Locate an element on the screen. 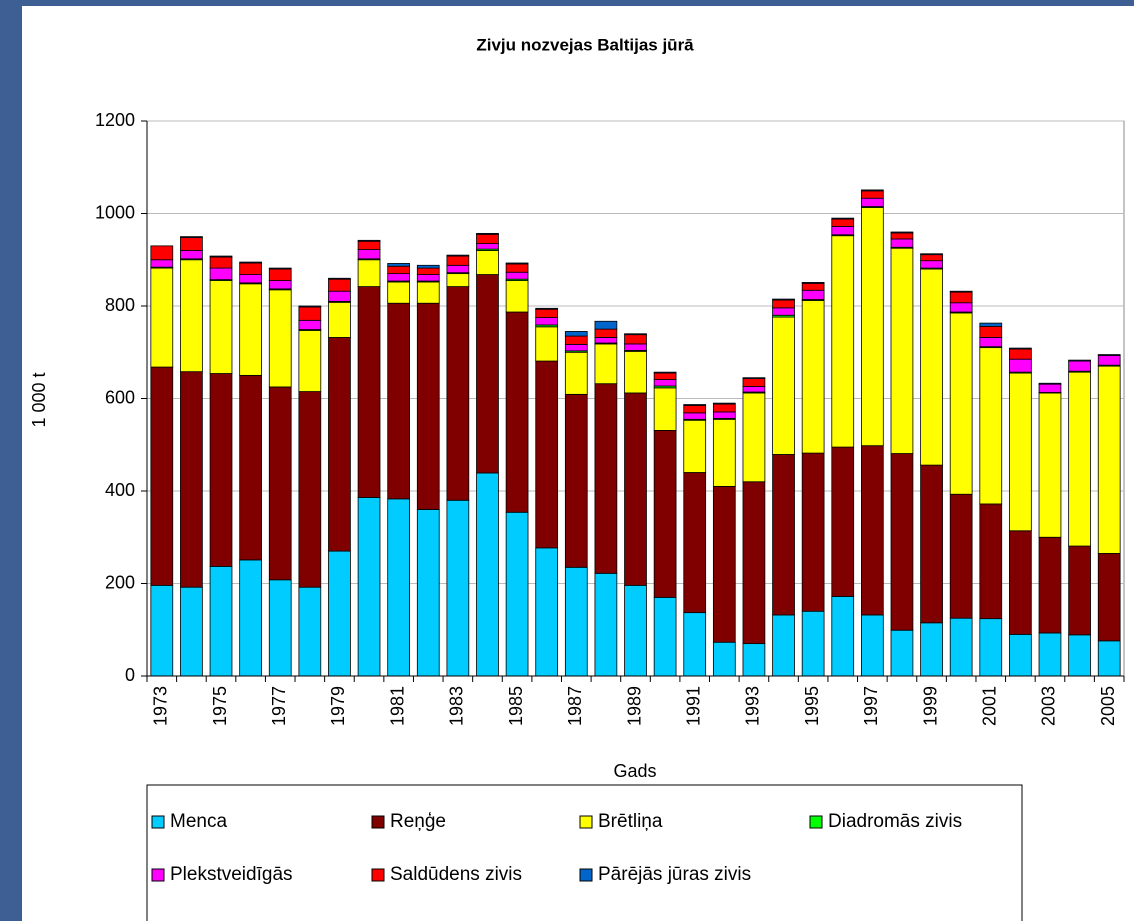  legend-label: Diadromās zivis is located at coordinates (895, 821).